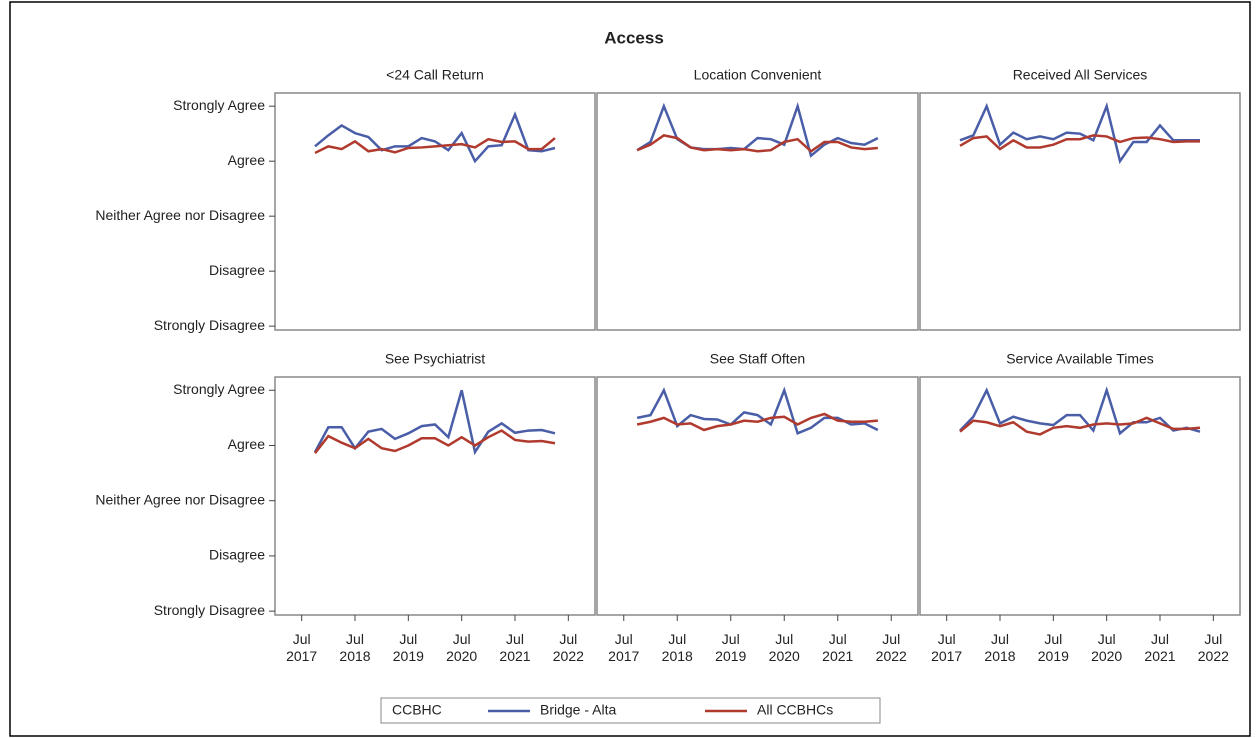  What do you see at coordinates (417, 710) in the screenshot?
I see `legend-title: CCBHC` at bounding box center [417, 710].